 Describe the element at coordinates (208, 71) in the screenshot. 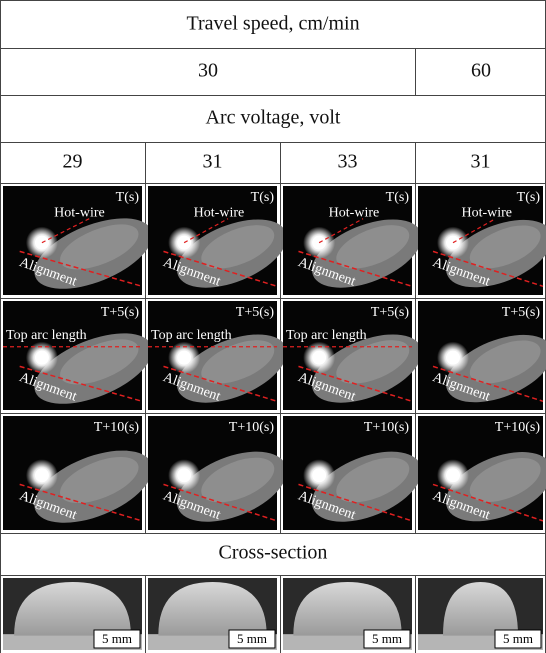

I see `speed: 30` at that location.